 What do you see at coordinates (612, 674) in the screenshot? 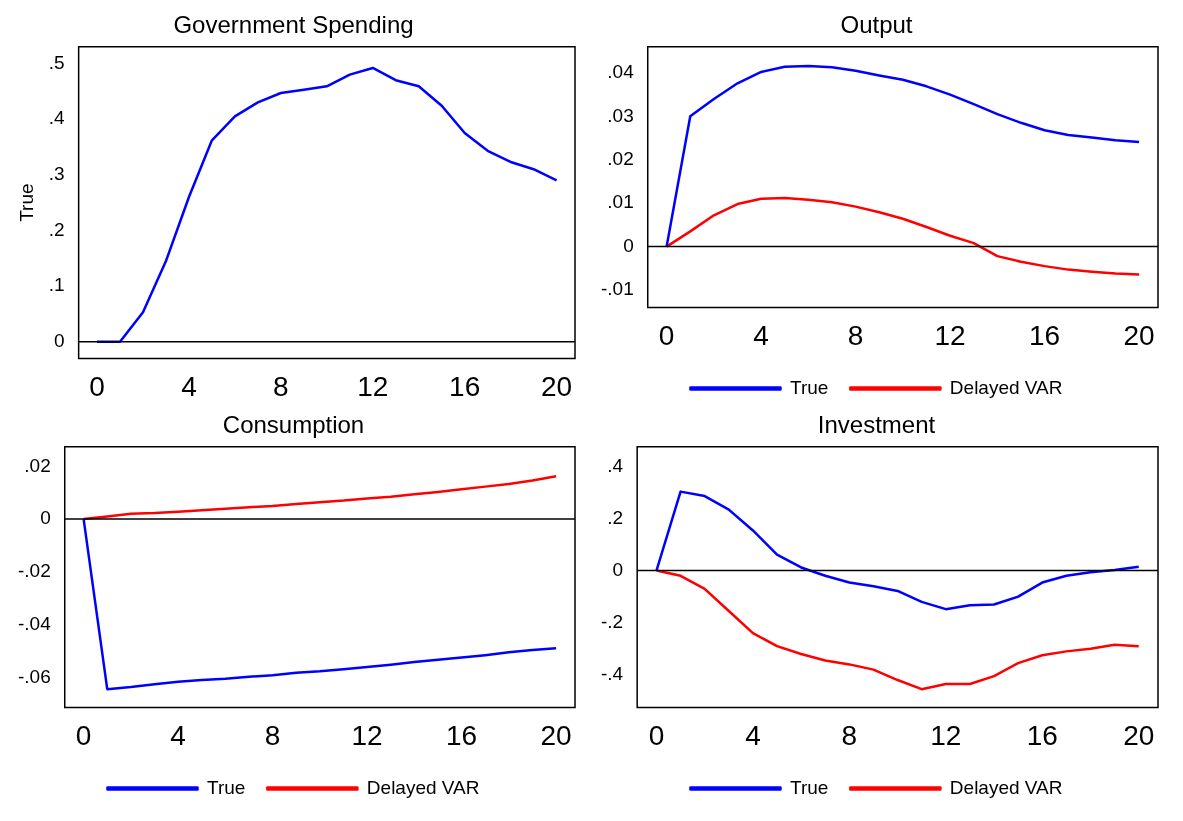
I see `y-tick-label: -.4` at bounding box center [612, 674].